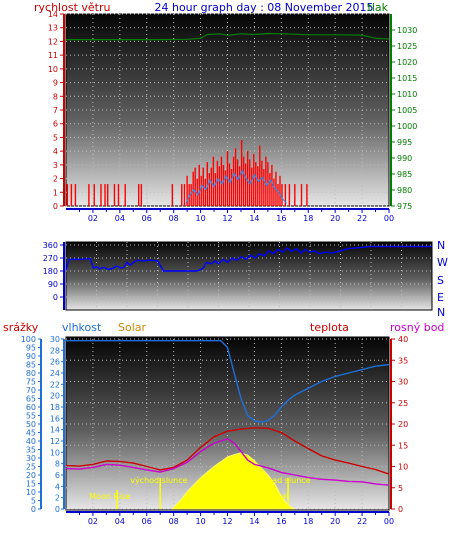  What do you see at coordinates (362, 218) in the screenshot?
I see `x-axis-tick-label: 22` at bounding box center [362, 218].